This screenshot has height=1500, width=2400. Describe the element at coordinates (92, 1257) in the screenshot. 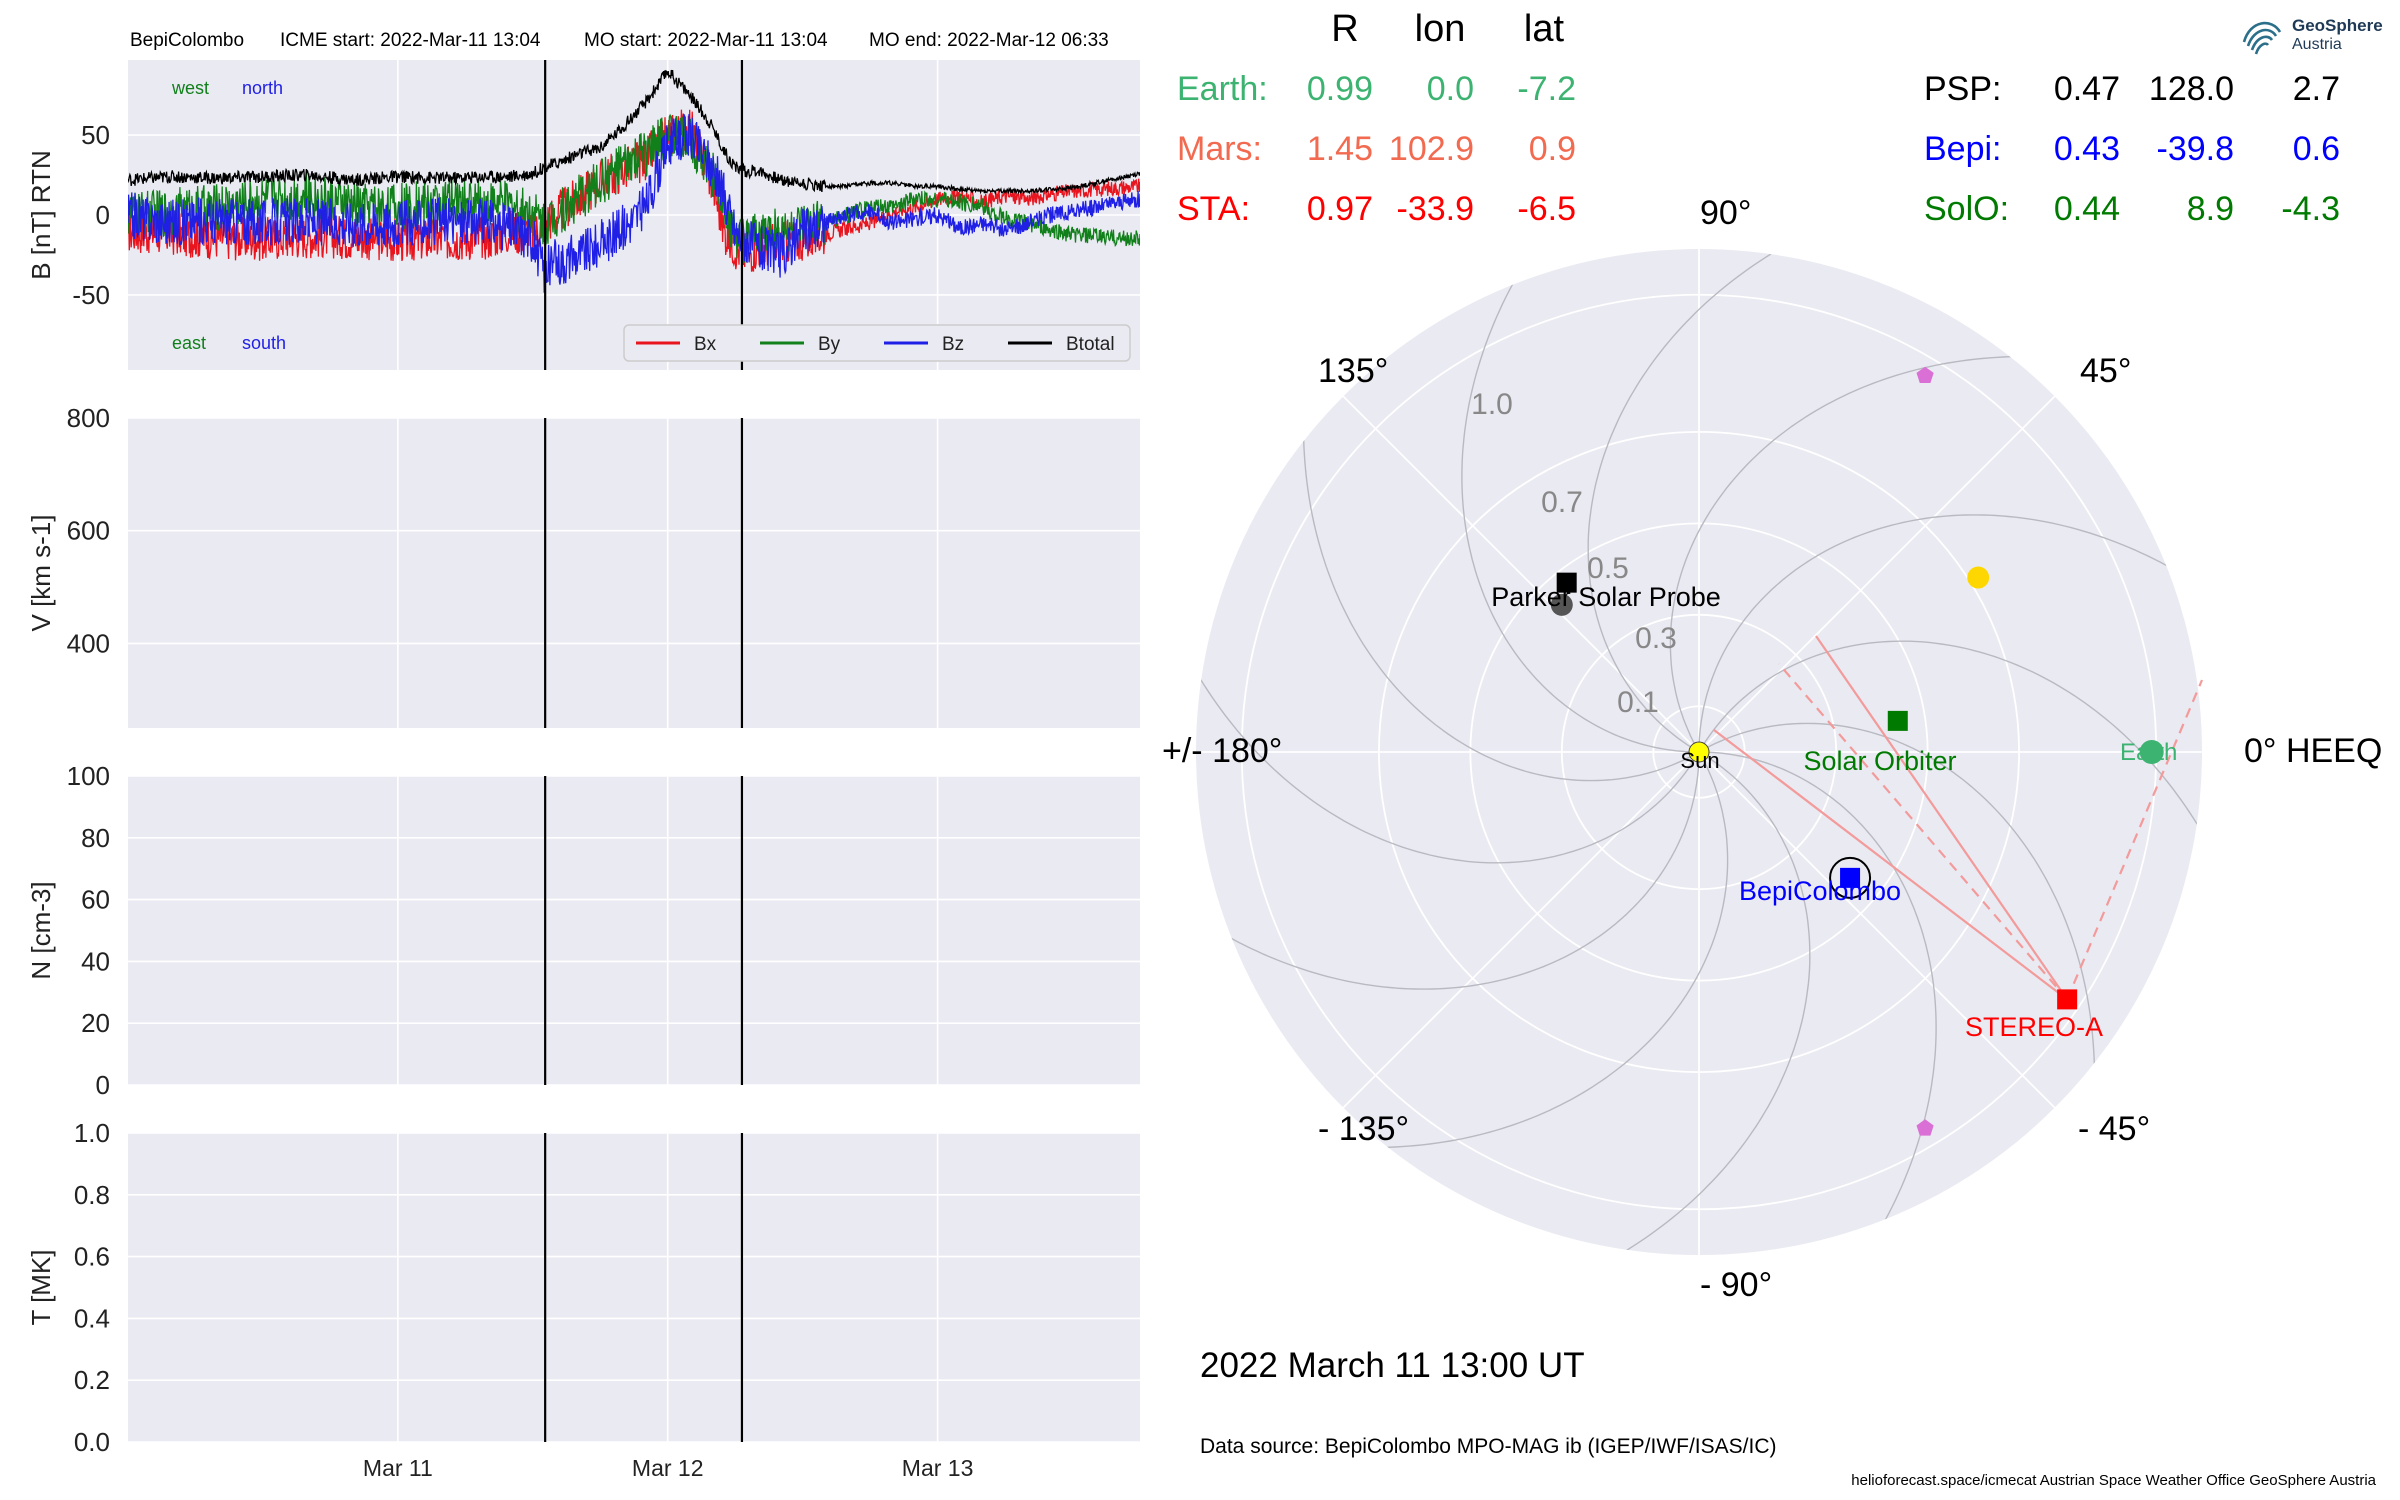

I see `y-tick-label: 0.6` at that location.